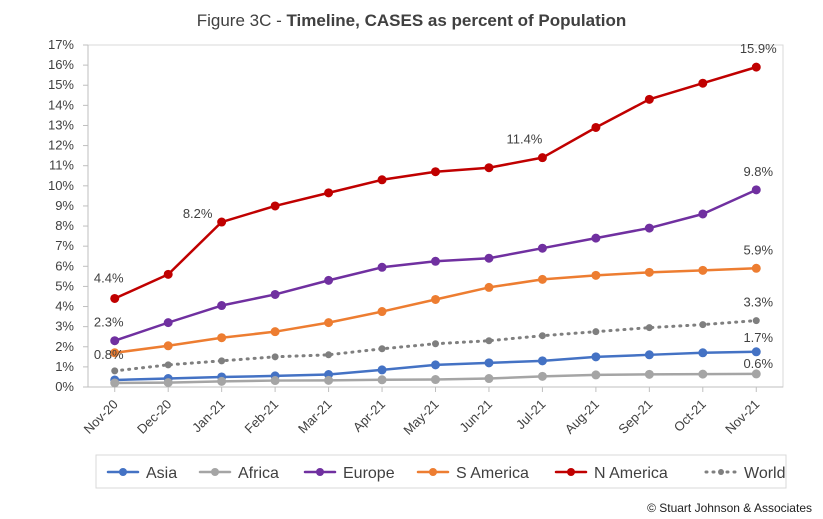  Describe the element at coordinates (109, 322) in the screenshot. I see `data-label: 2.3%` at that location.